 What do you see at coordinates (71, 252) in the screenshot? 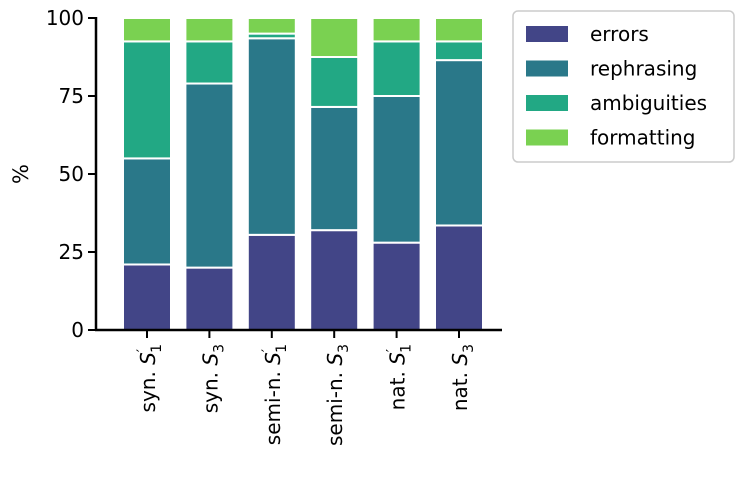
I see `y-tick-label: 25` at bounding box center [71, 252].